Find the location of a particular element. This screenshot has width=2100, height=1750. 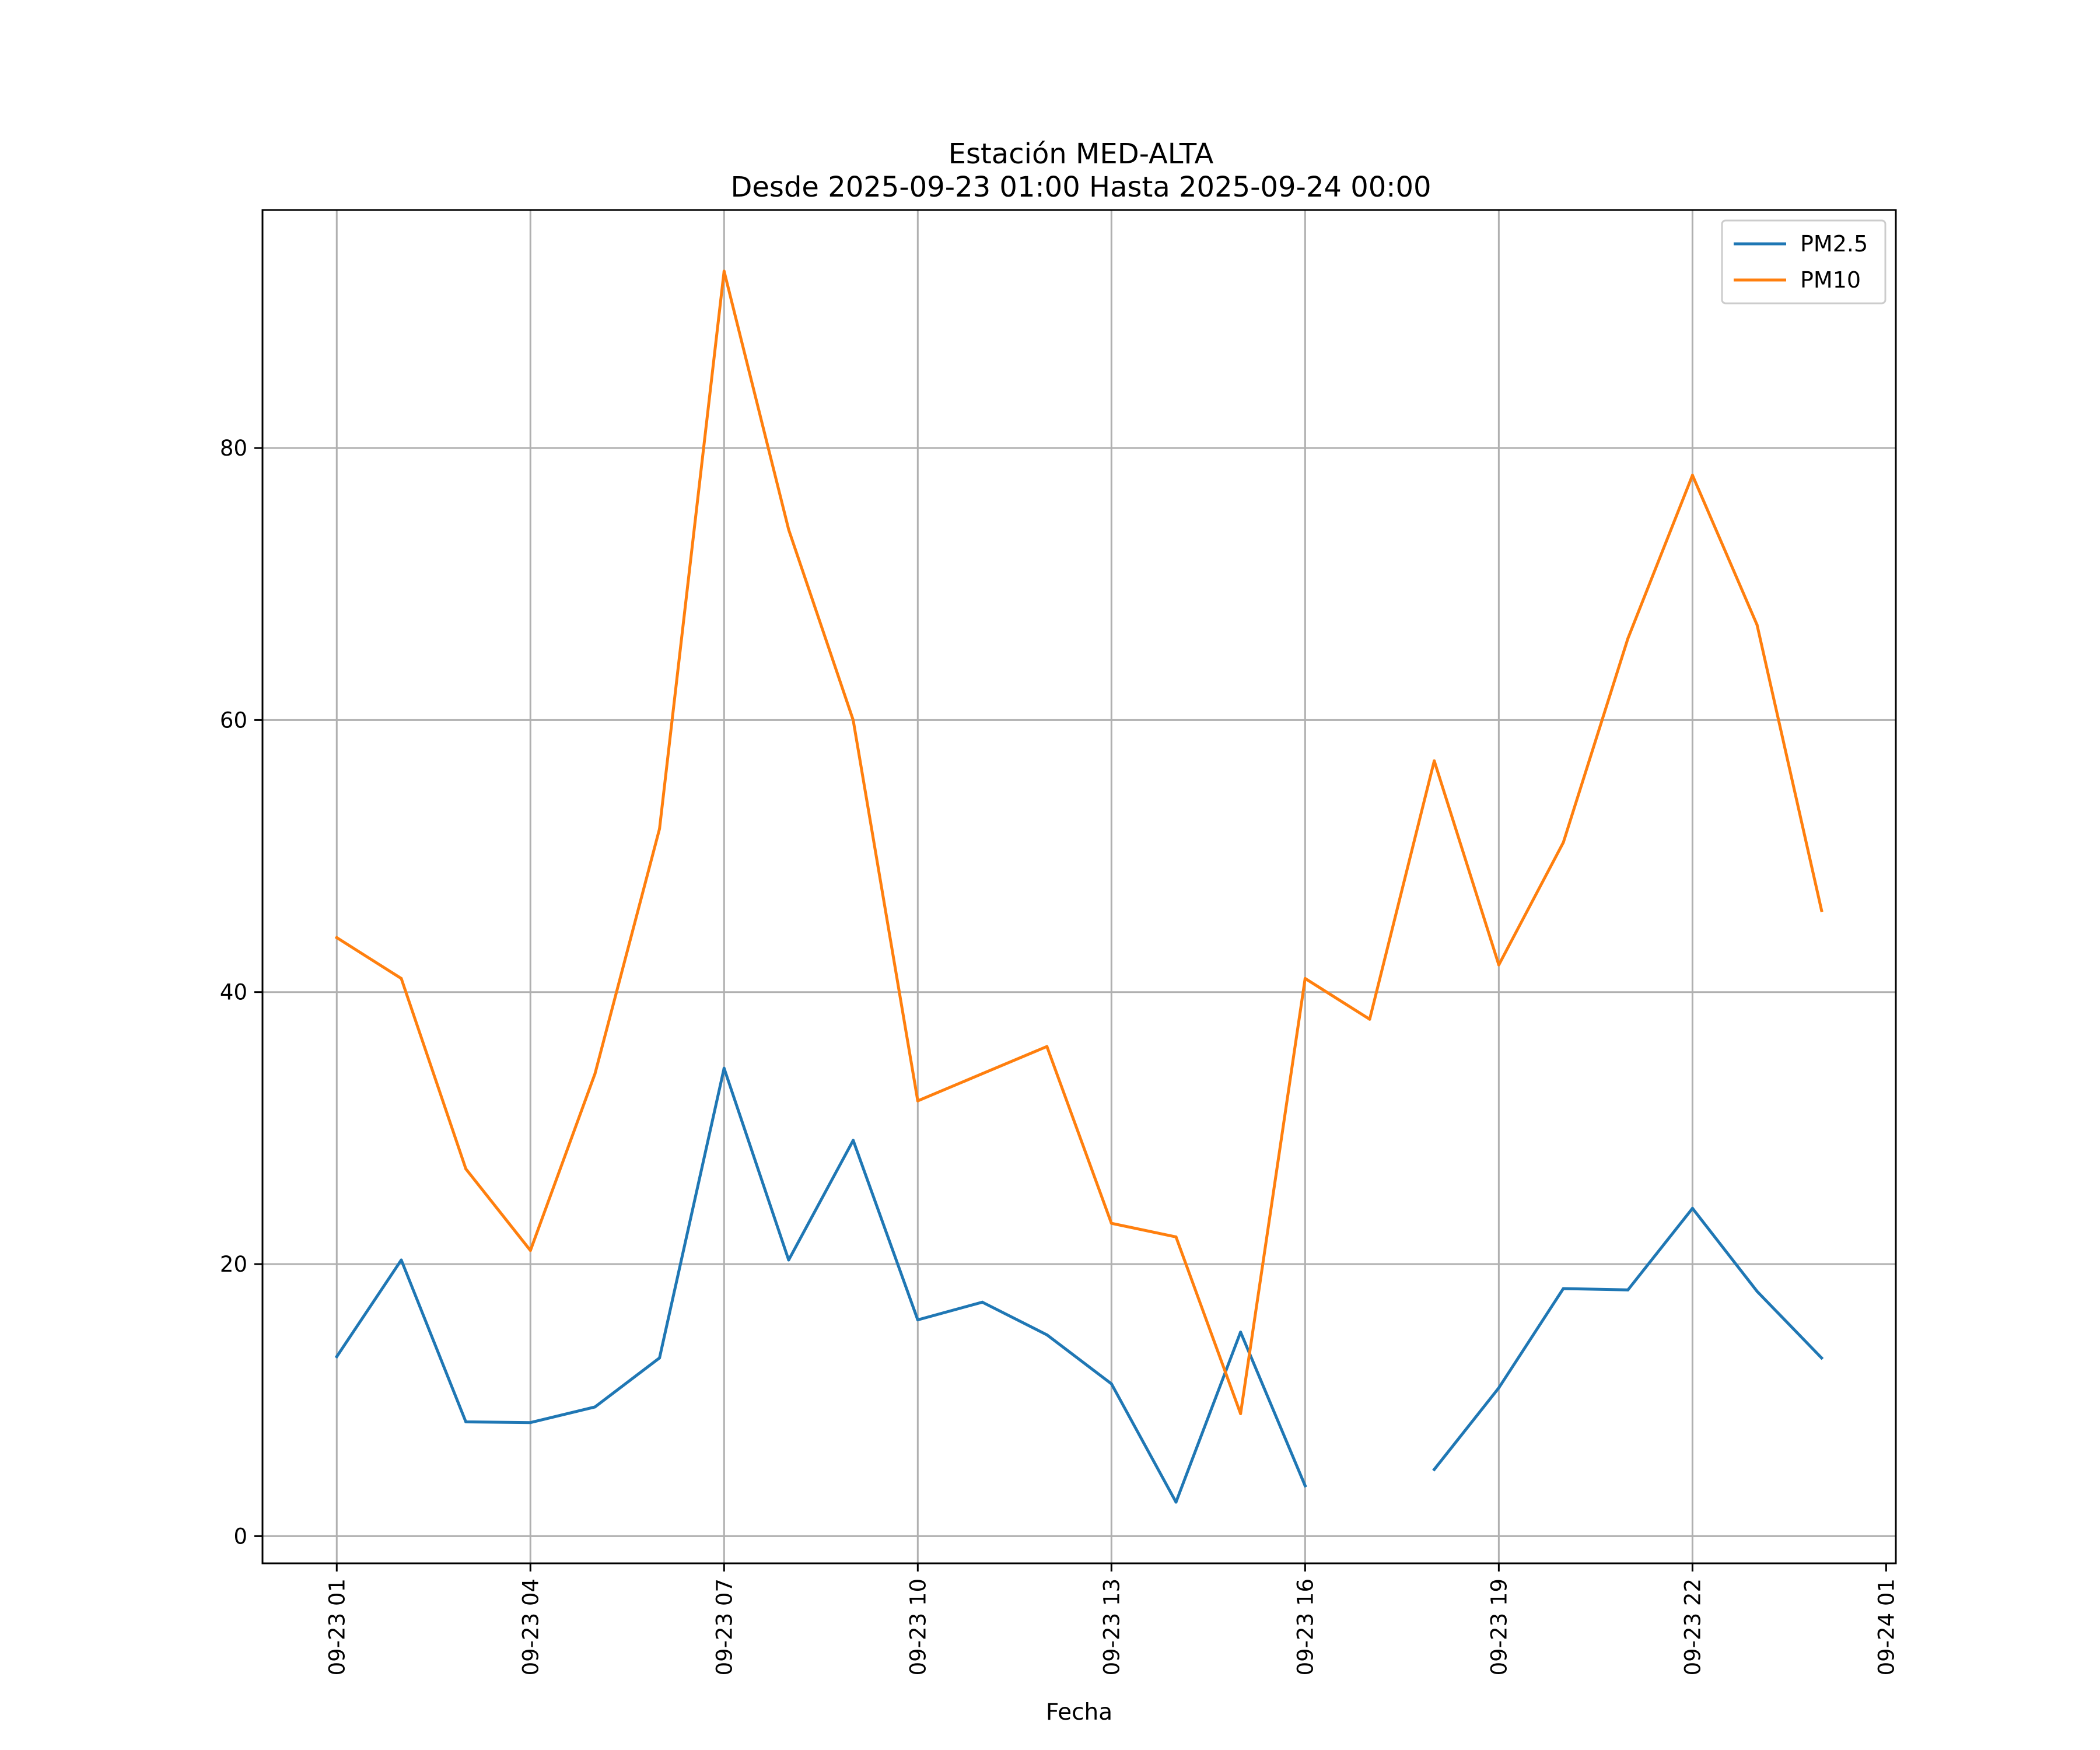

y-tick-label: 0 is located at coordinates (240, 1536).